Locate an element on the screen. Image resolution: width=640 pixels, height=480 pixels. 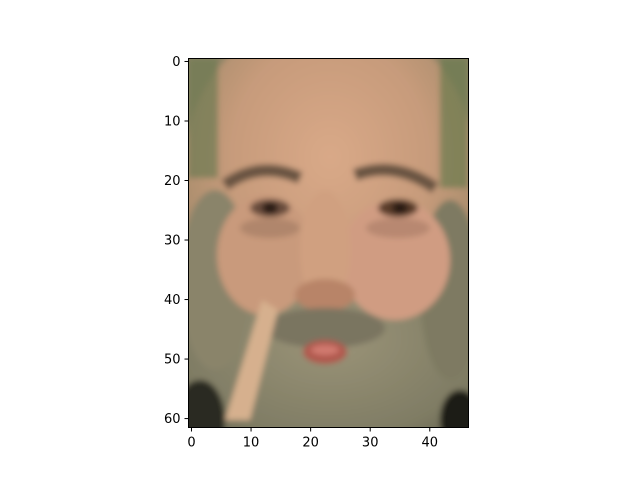
x-tick-label: 40 is located at coordinates (430, 443).